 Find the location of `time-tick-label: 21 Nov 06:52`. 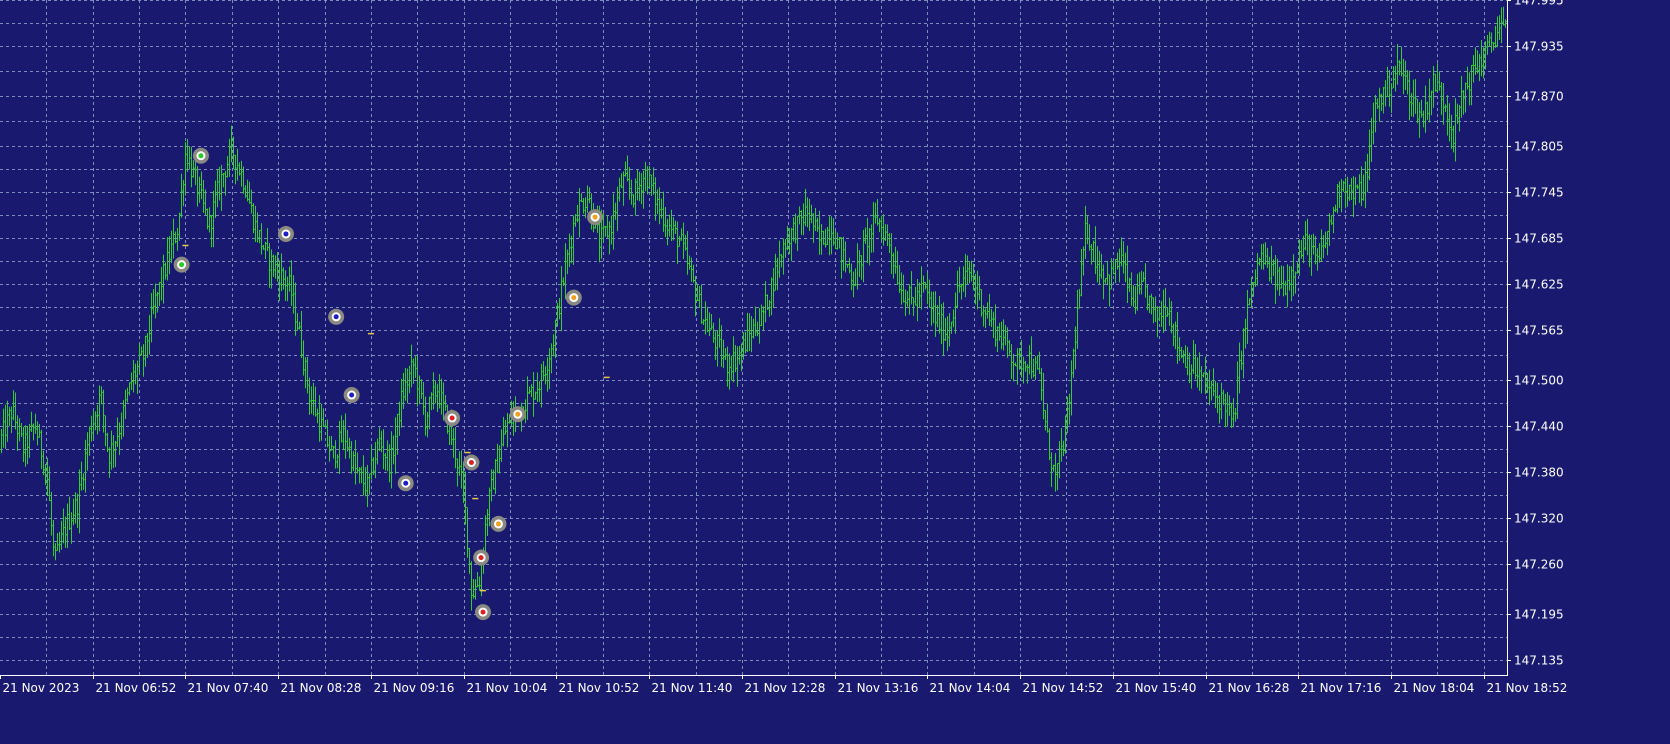

time-tick-label: 21 Nov 06:52 is located at coordinates (136, 688).